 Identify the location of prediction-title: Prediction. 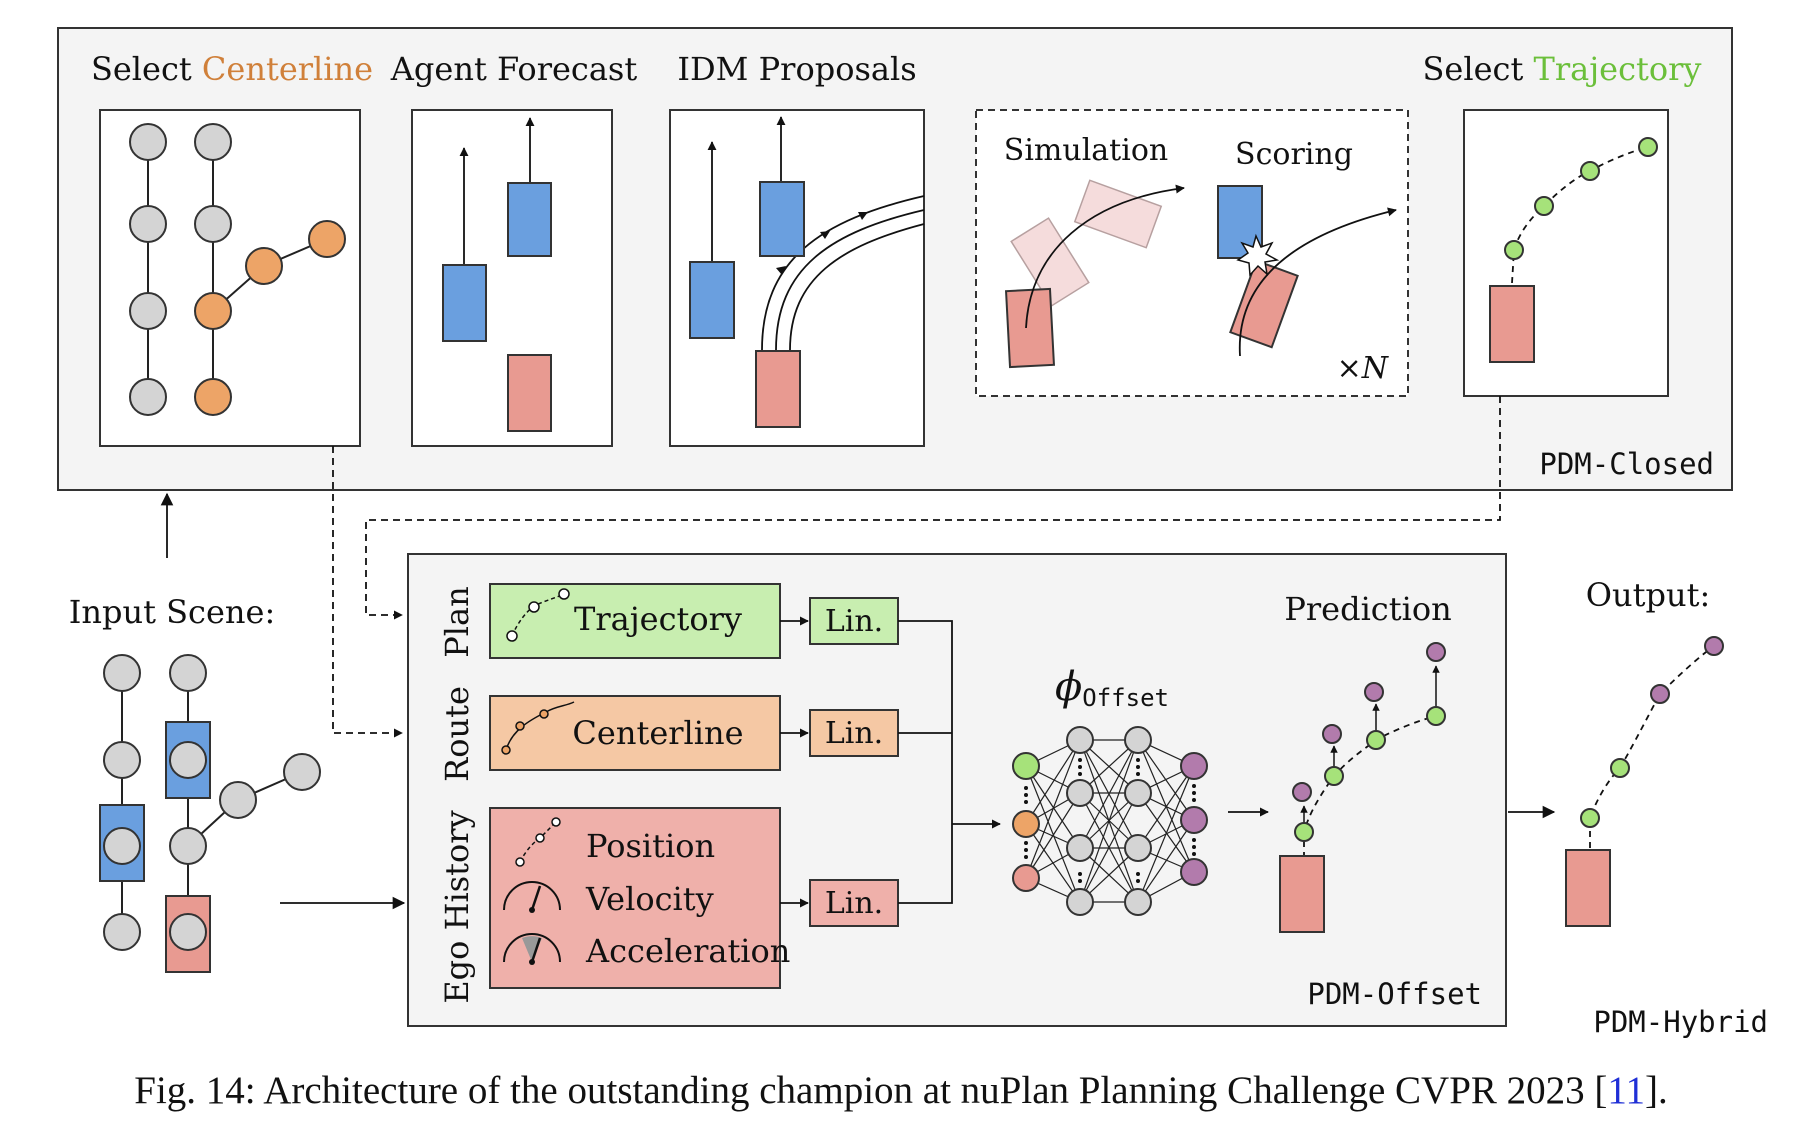
(1367, 609).